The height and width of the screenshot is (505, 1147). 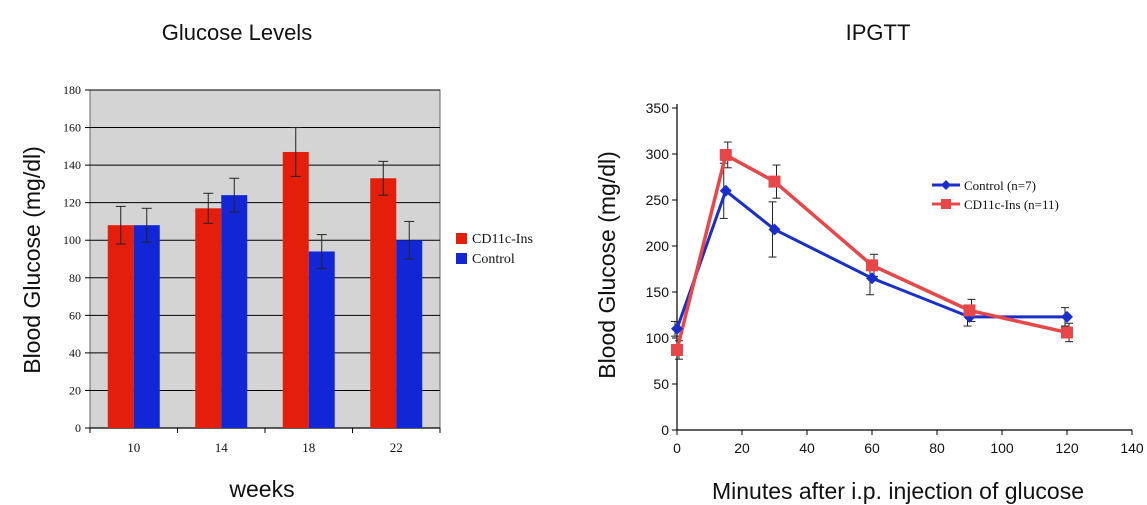 I want to click on x-tick-label: 0, so click(x=677, y=448).